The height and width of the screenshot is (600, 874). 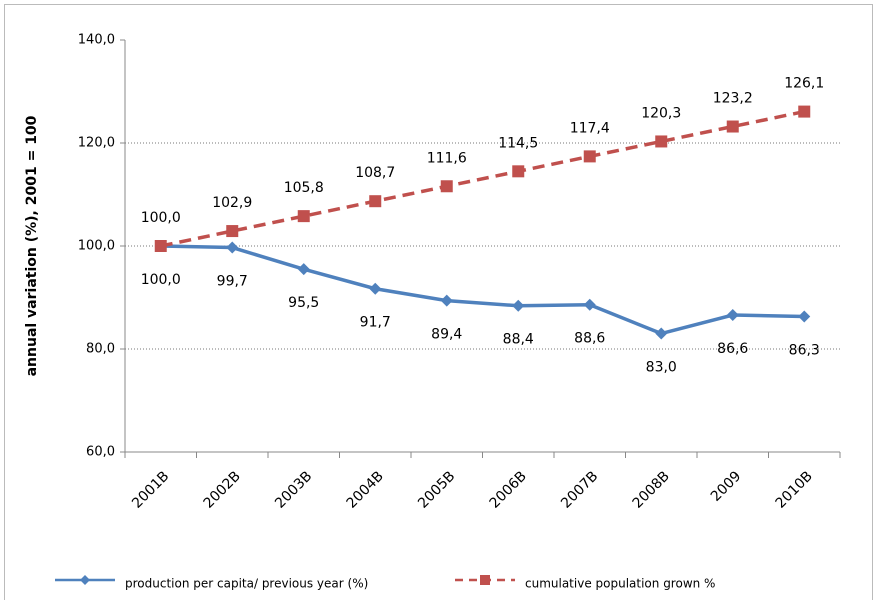 What do you see at coordinates (726, 486) in the screenshot?
I see `x-tick-label: 2009` at bounding box center [726, 486].